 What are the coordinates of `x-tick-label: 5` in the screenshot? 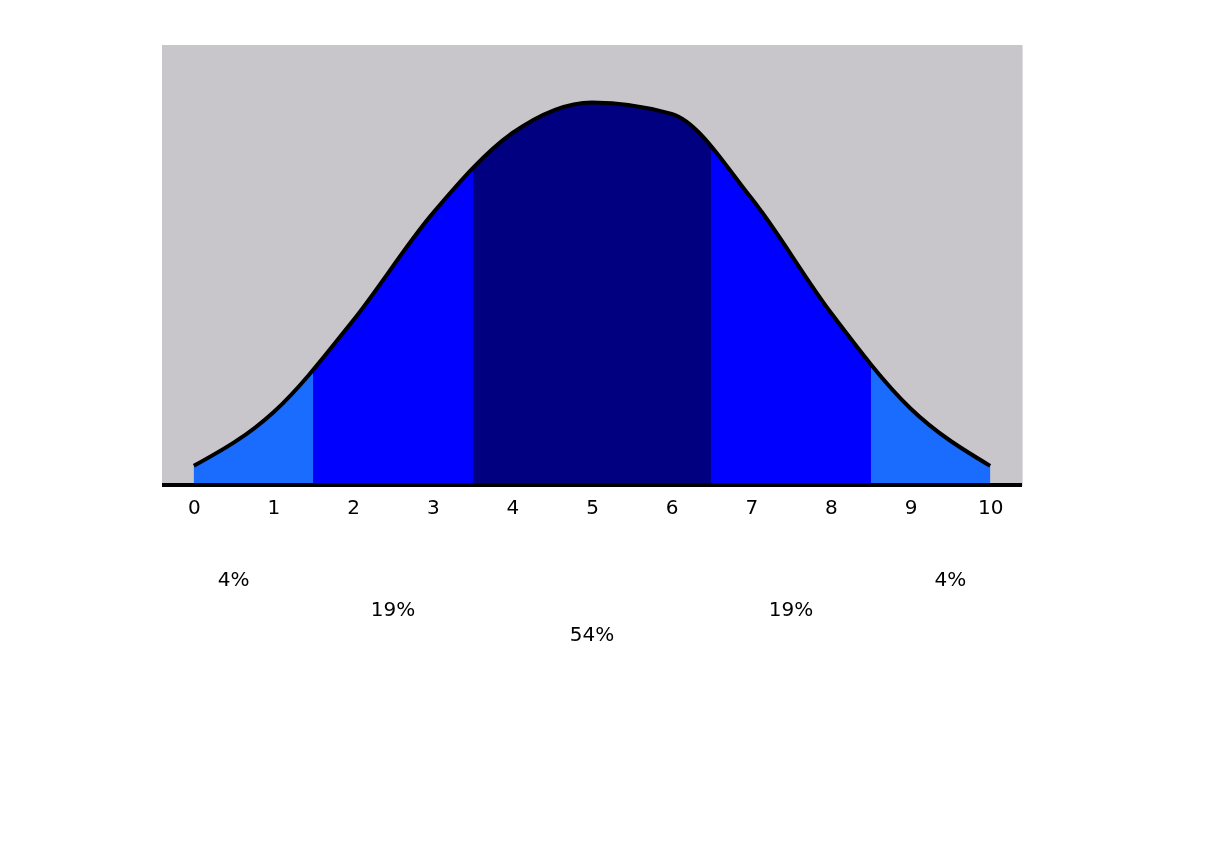 It's located at (592, 506).